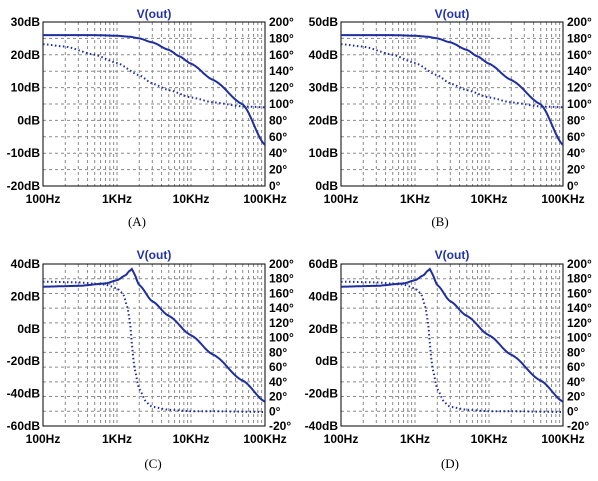  Describe the element at coordinates (24, 426) in the screenshot. I see `y-left-tick-label: -60dB` at that location.